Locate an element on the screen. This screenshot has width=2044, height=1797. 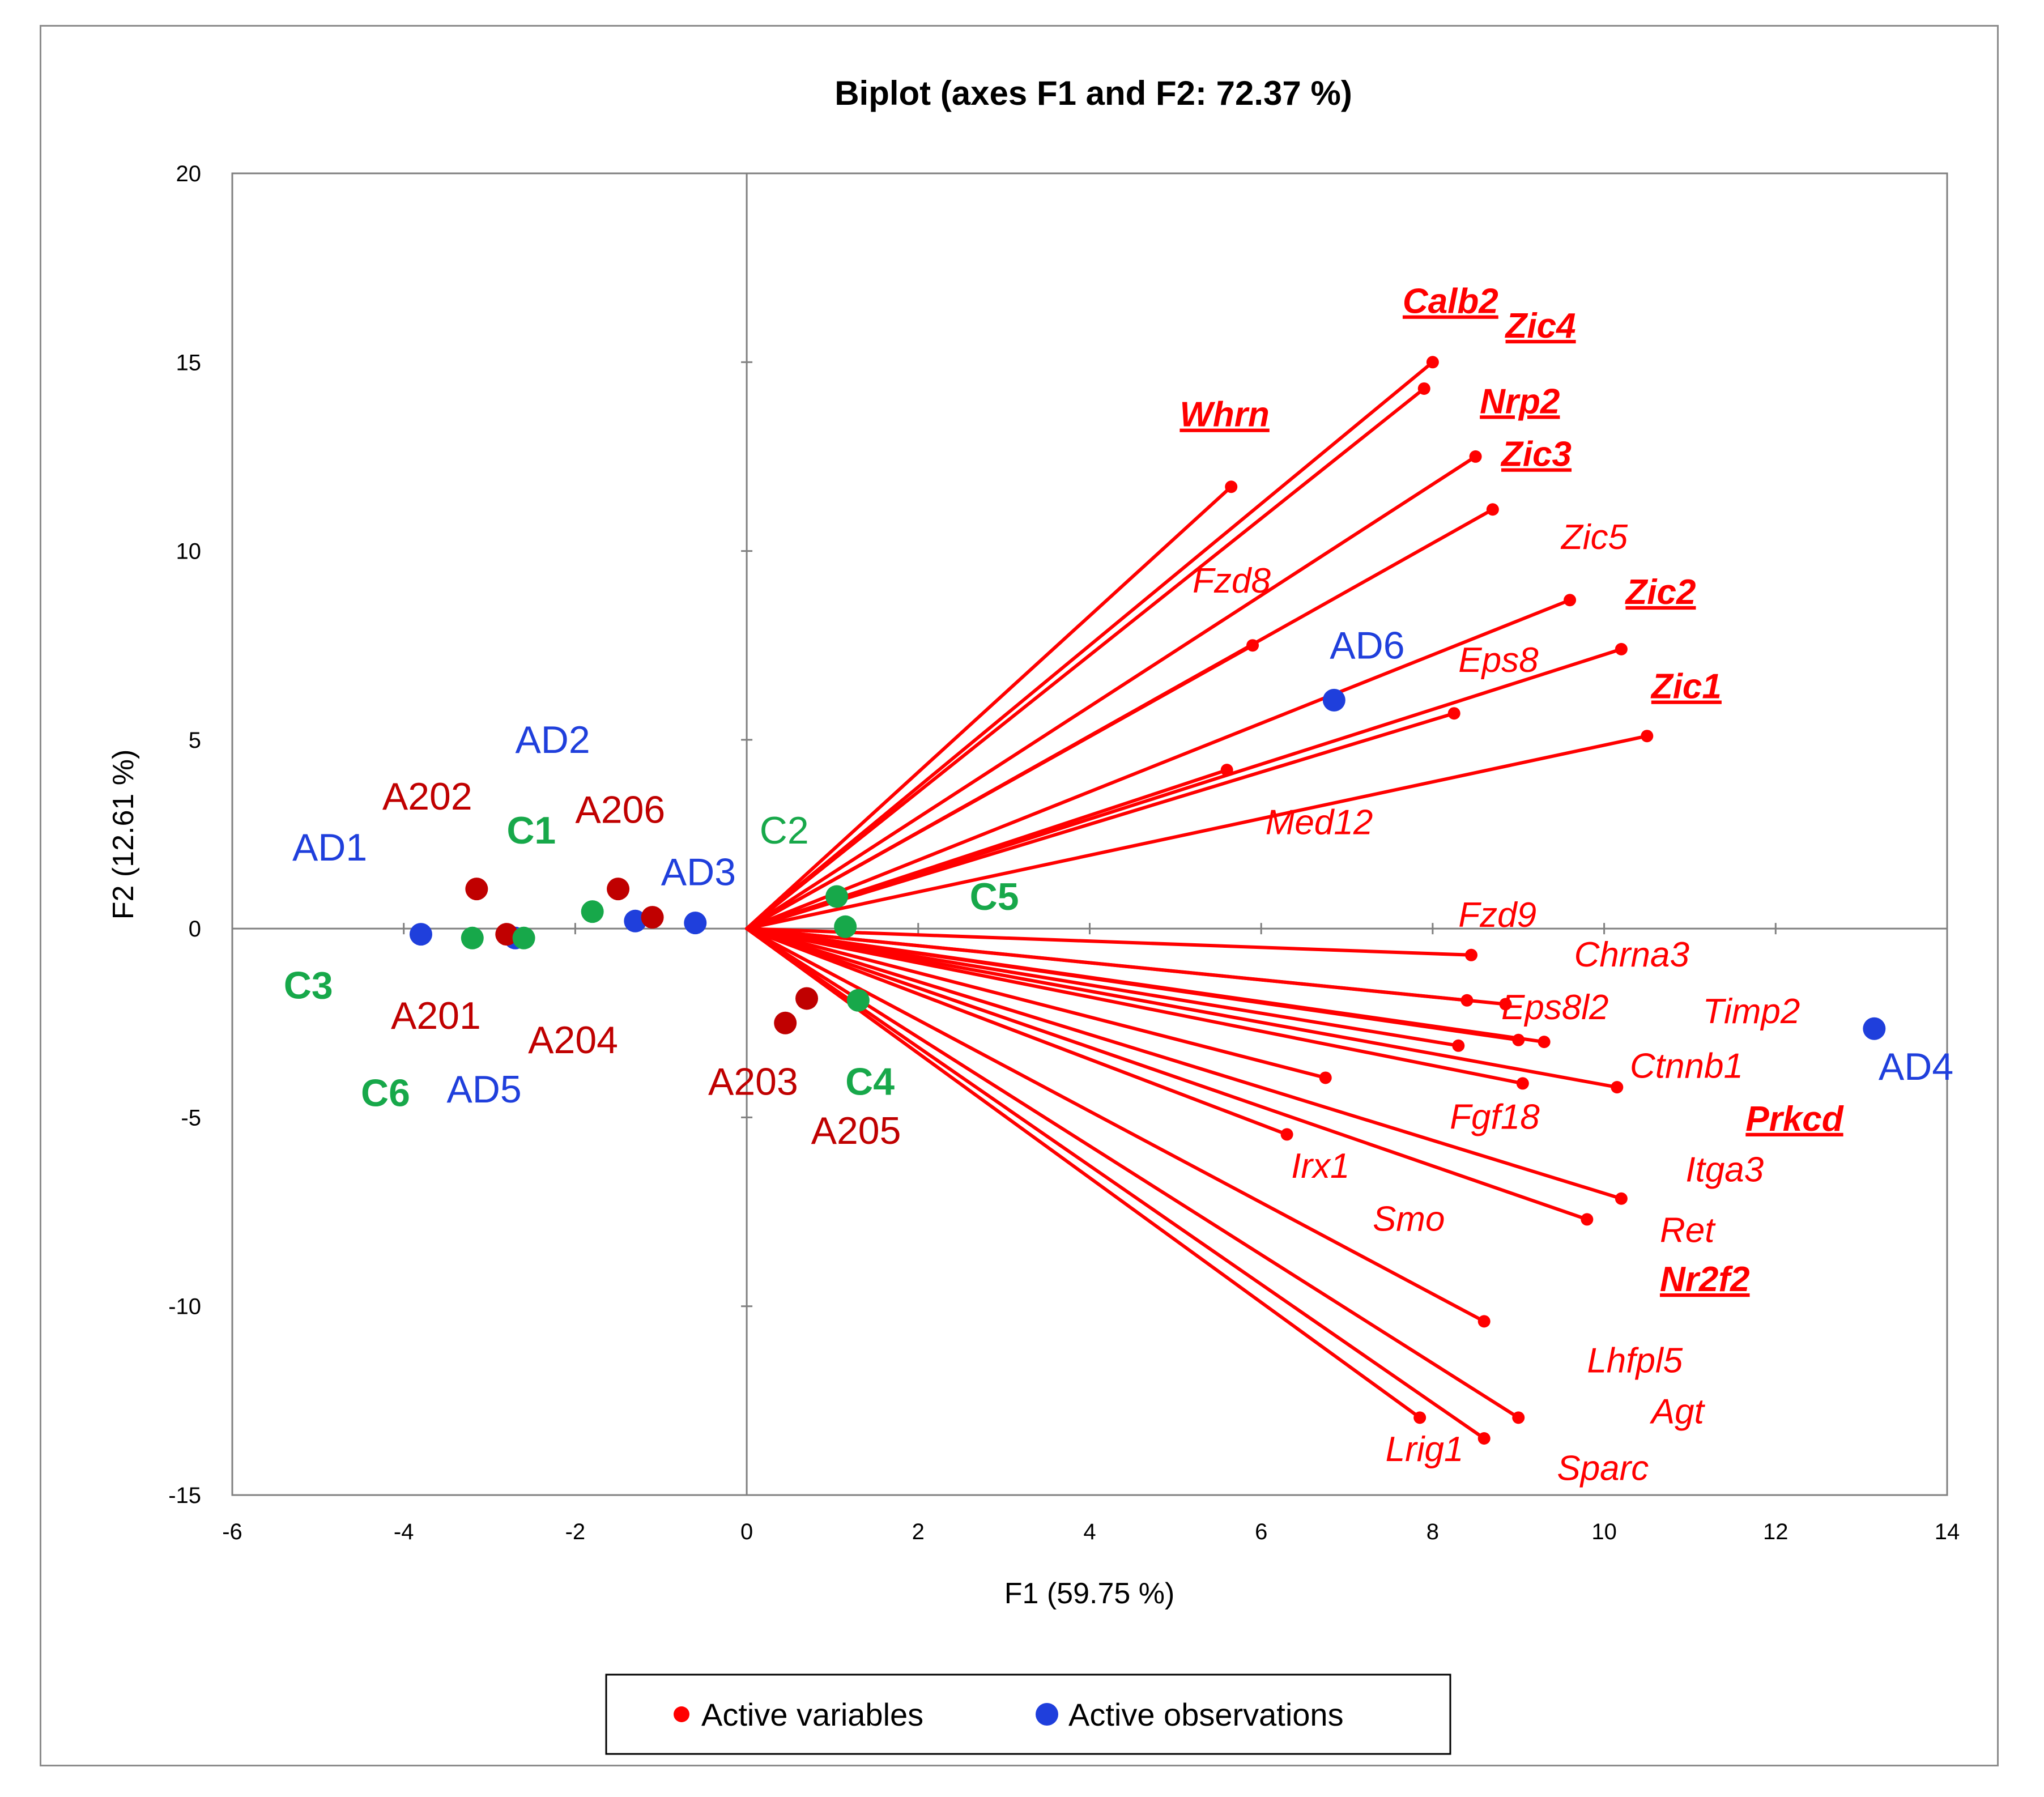
variable-point-irx1 is located at coordinates (1325, 1077).